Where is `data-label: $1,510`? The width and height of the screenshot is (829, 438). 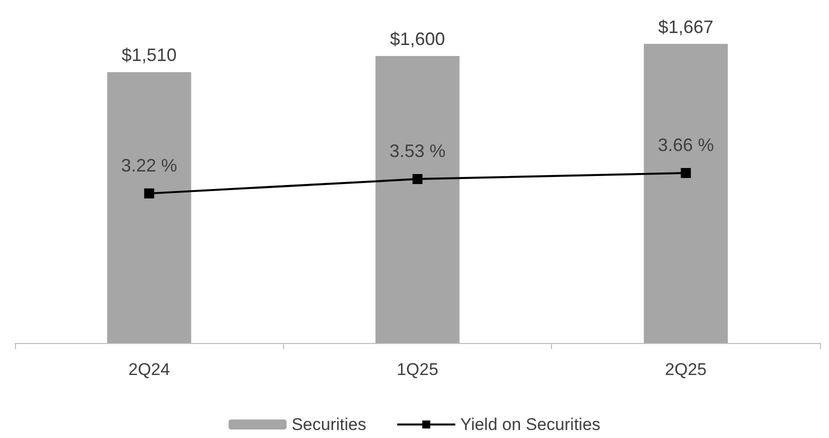
data-label: $1,510 is located at coordinates (149, 55).